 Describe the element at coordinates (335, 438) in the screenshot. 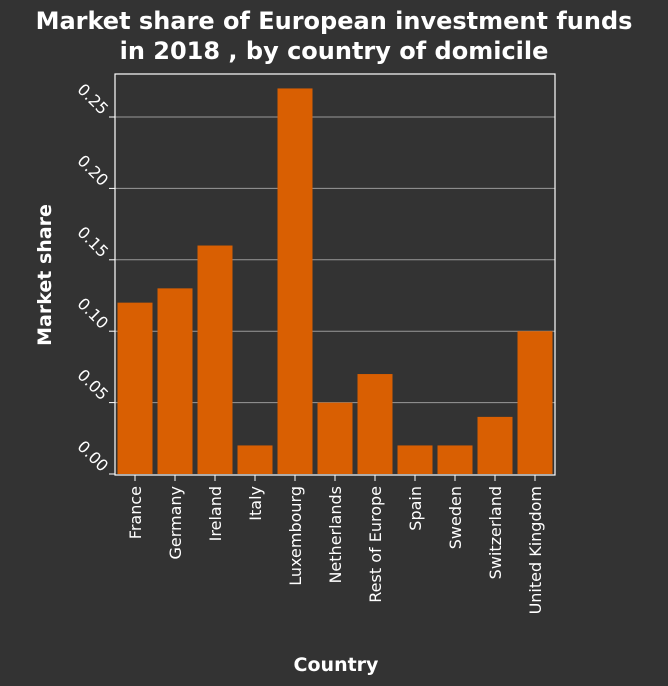

I see `bar-netherlands` at that location.